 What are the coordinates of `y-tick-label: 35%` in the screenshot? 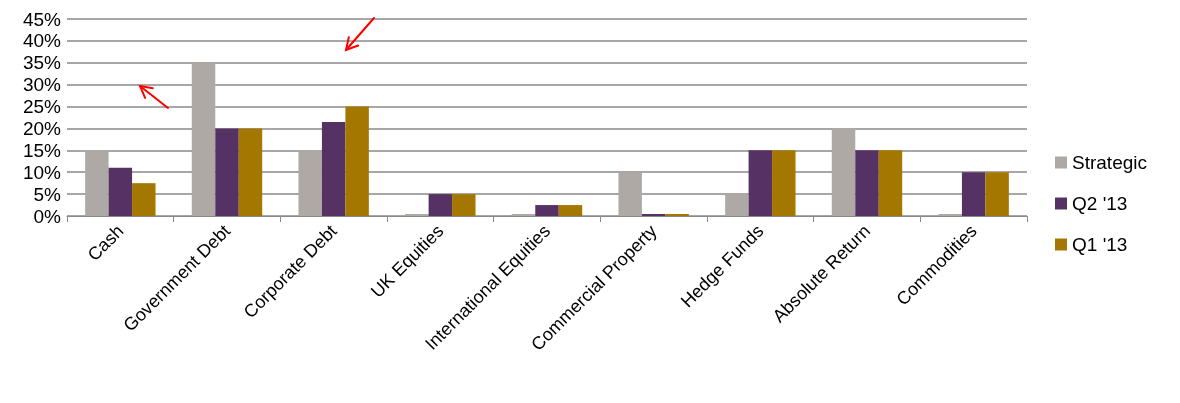 It's located at (42, 63).